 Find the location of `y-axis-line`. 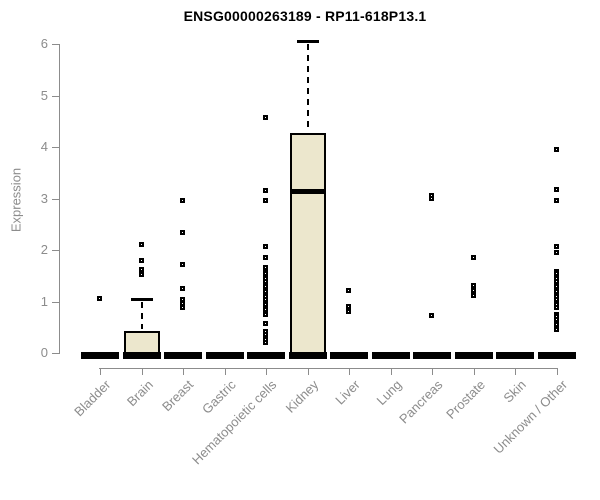

y-axis-line is located at coordinates (59, 199).